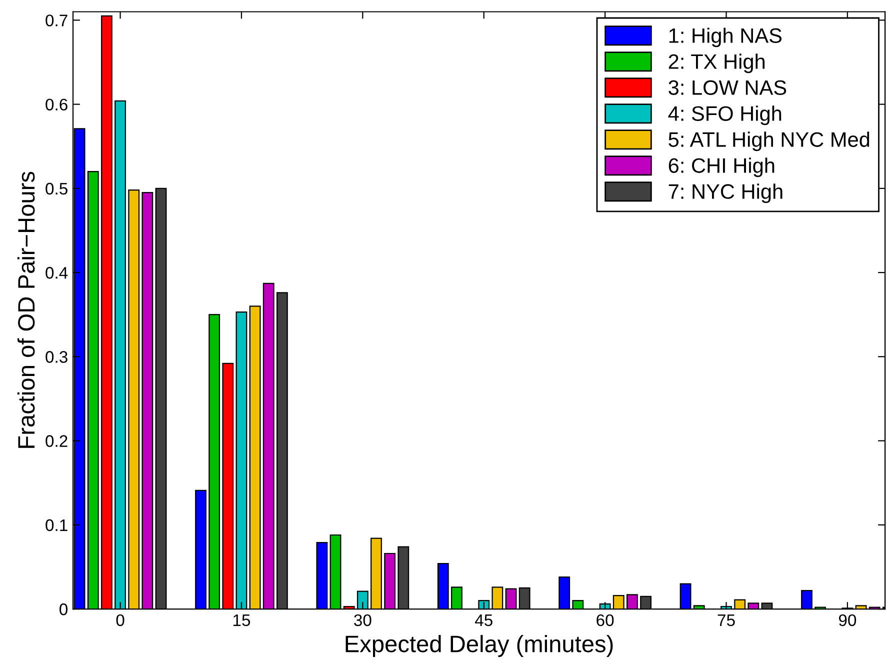 Image resolution: width=886 pixels, height=664 pixels. I want to click on x-tick-label: 0, so click(120, 620).